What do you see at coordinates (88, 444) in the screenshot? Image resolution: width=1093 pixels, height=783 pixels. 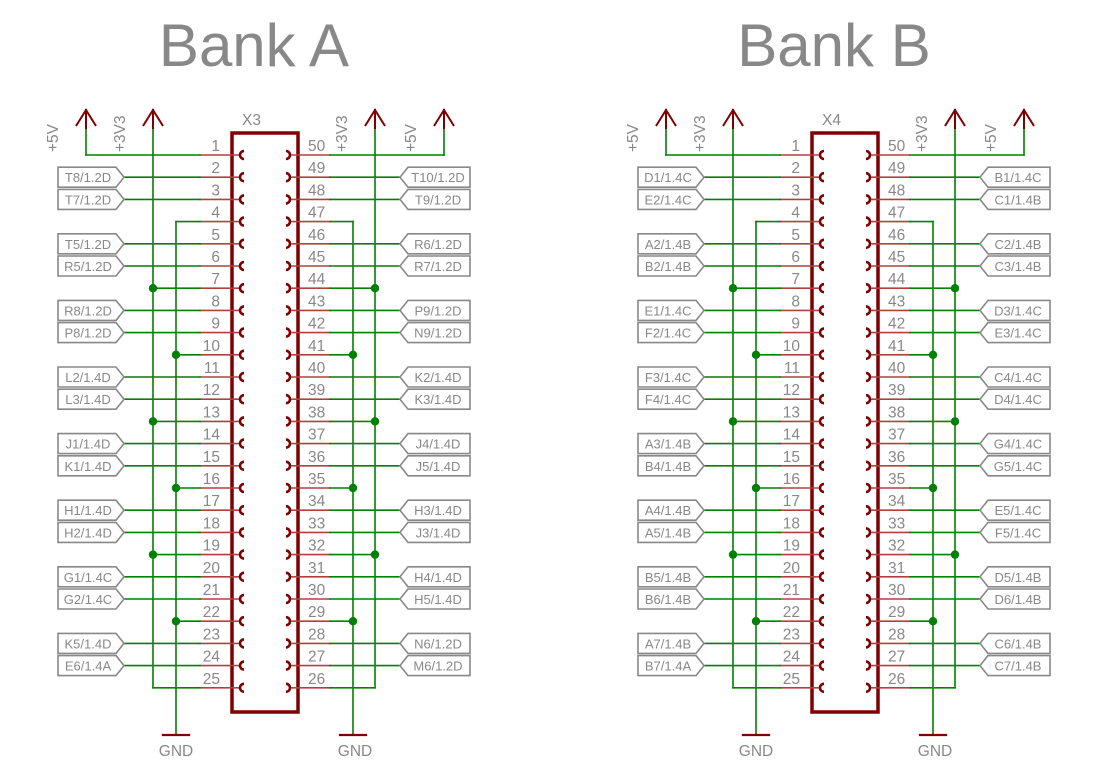 I see `signal-label: J1/1.4D` at bounding box center [88, 444].